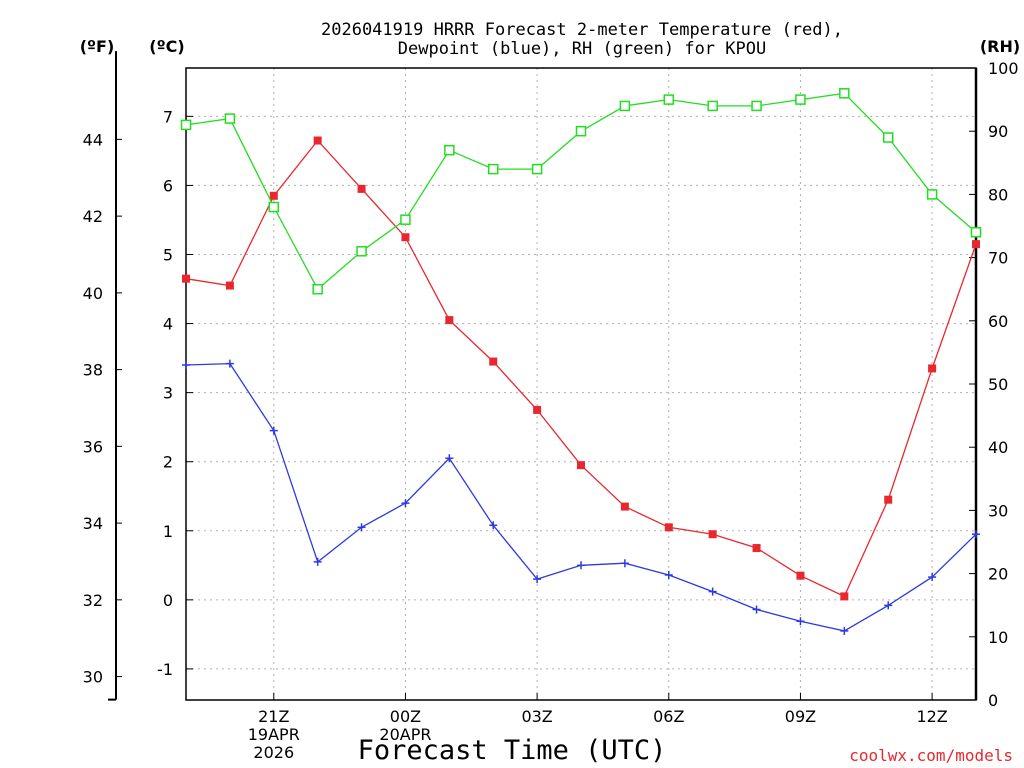  I want to click on celsius-tick-label: 4, so click(168, 324).